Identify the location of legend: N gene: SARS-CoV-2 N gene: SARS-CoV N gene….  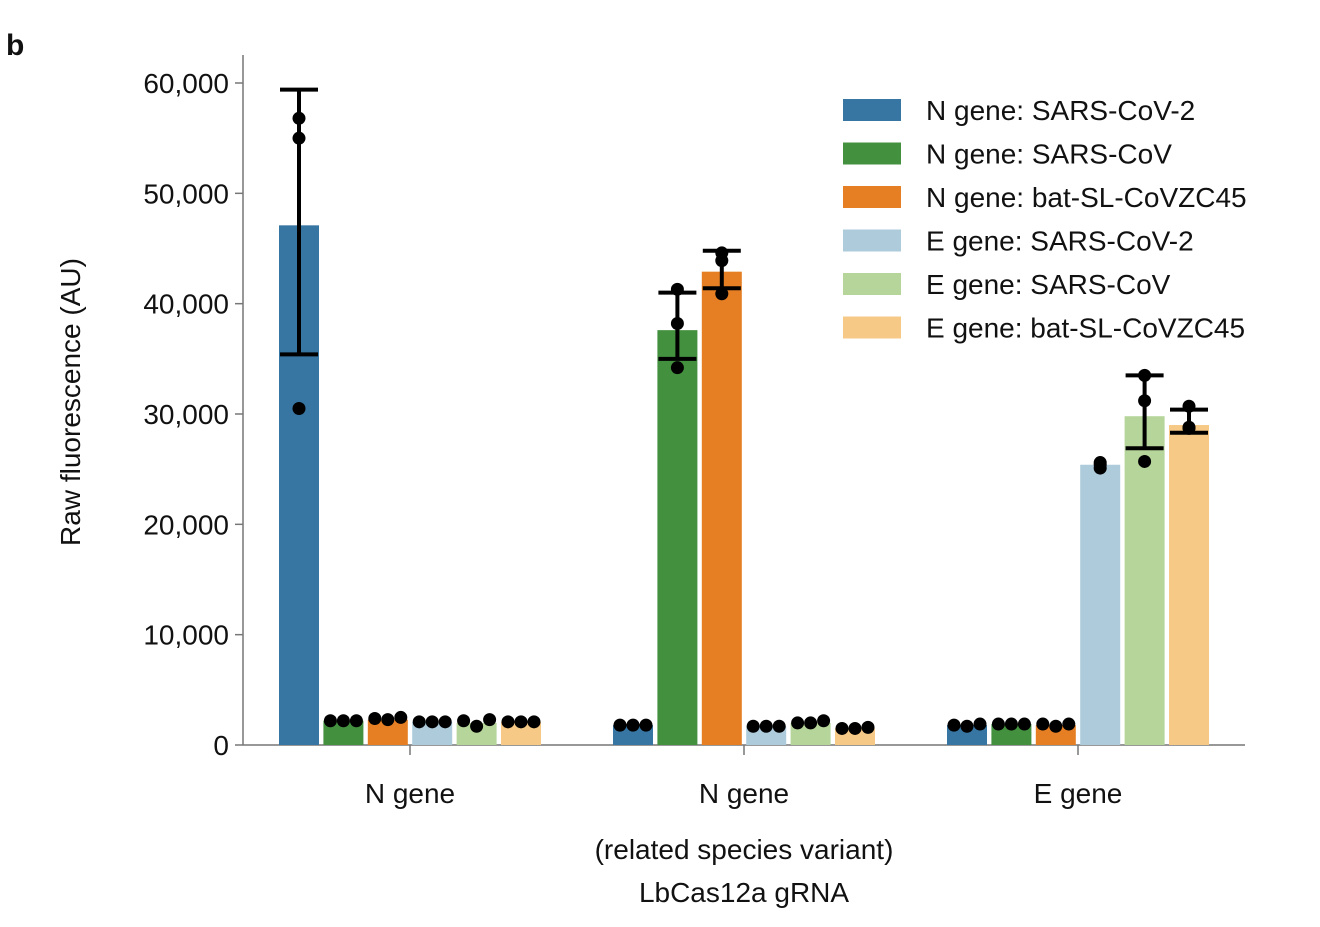
(1045, 219).